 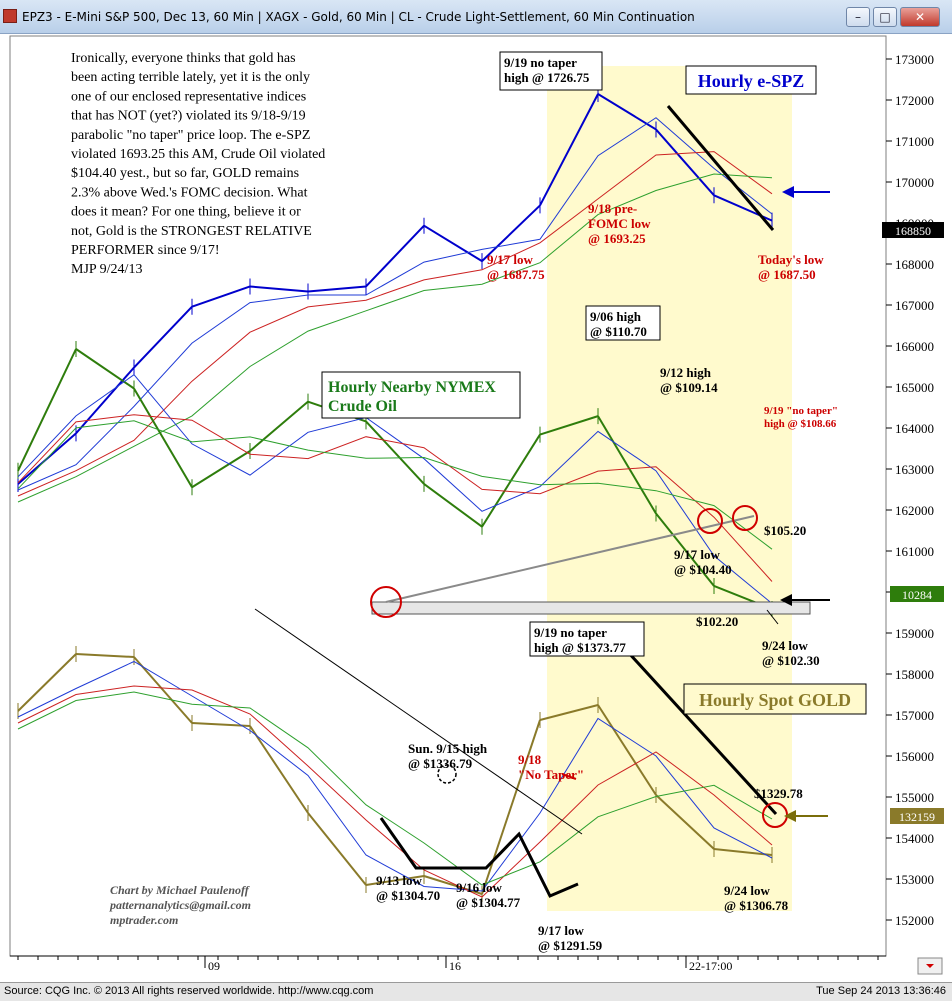 I want to click on annotation-line: FOMC low, so click(x=619, y=223).